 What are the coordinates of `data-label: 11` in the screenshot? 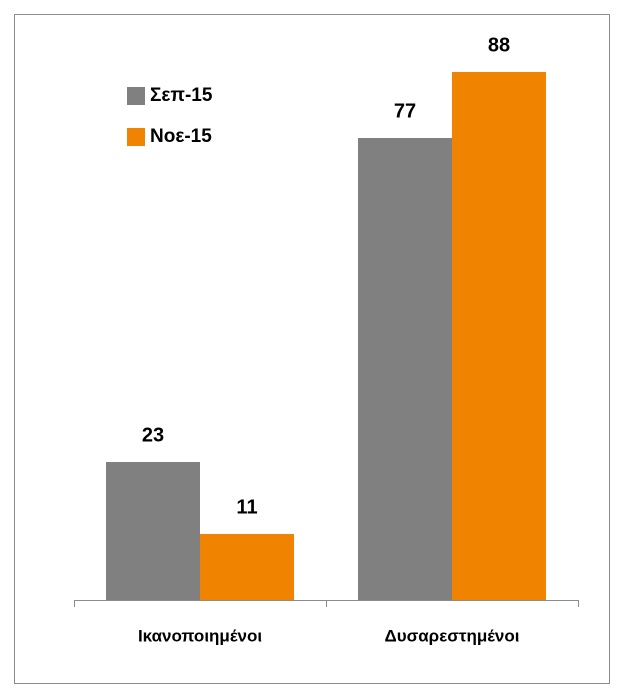 It's located at (246, 507).